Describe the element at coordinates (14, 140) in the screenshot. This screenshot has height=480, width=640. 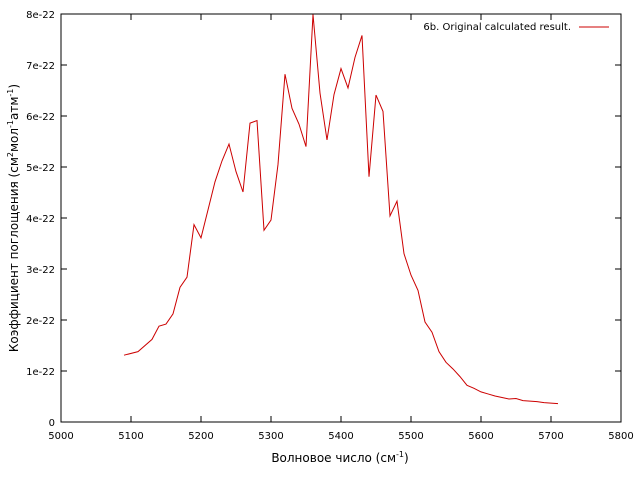
I see `y-axis-label-part: мол` at that location.